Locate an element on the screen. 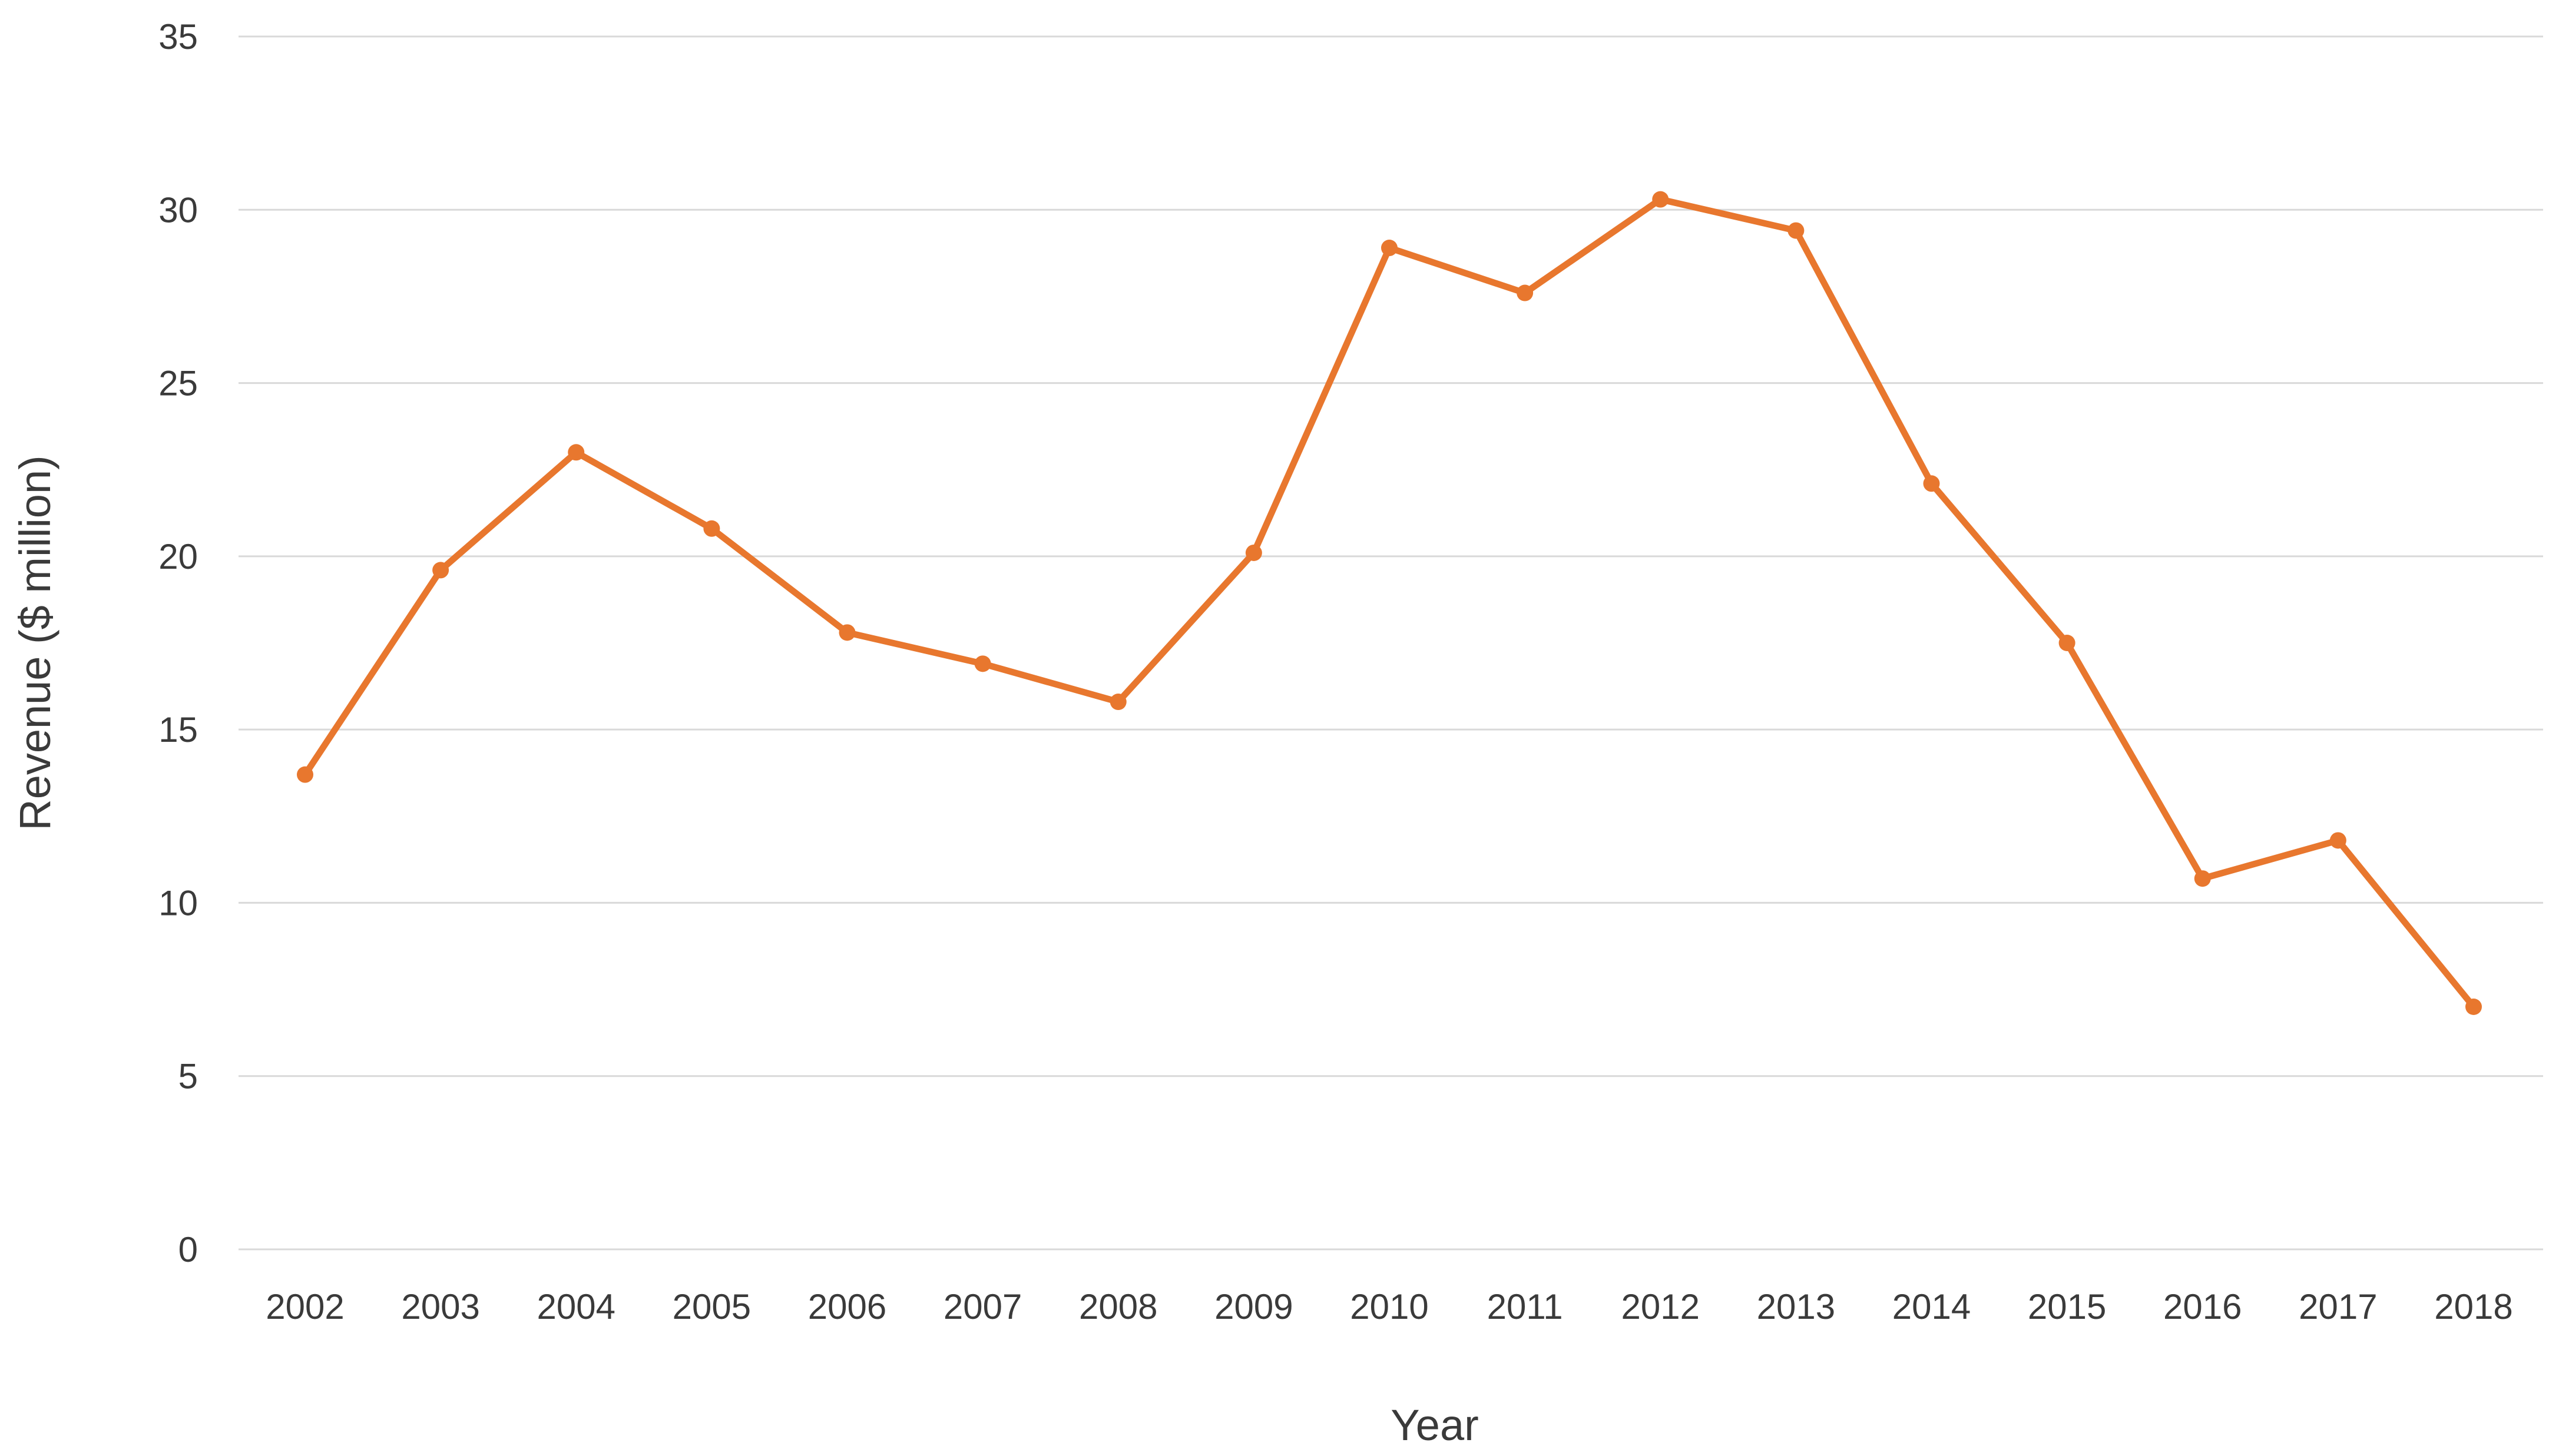 This screenshot has width=2549, height=1456. x-tick-label: 2005 is located at coordinates (712, 1306).